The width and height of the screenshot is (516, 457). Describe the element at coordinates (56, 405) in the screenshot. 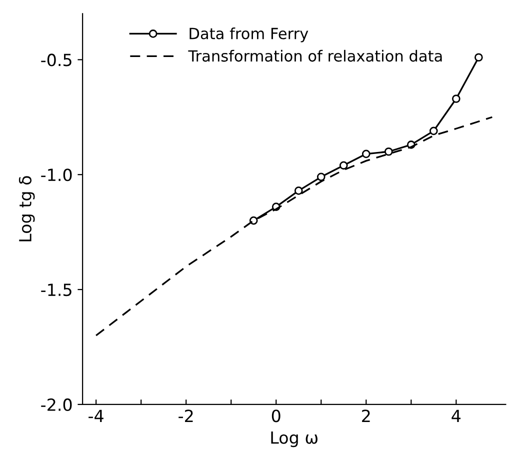

I see `y-tick-label: -2.0` at that location.